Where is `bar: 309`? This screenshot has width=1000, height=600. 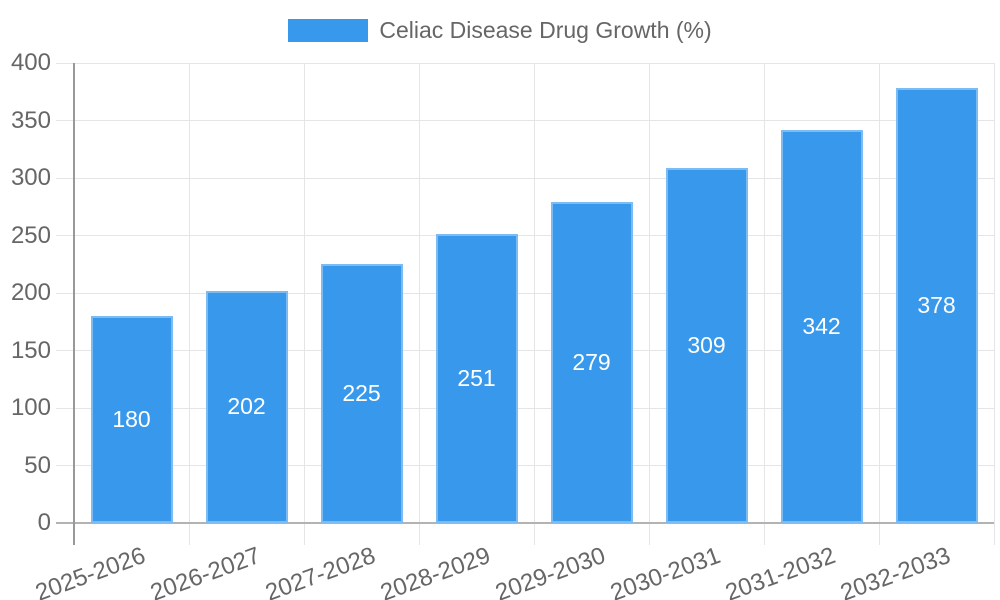 bar: 309 is located at coordinates (706, 345).